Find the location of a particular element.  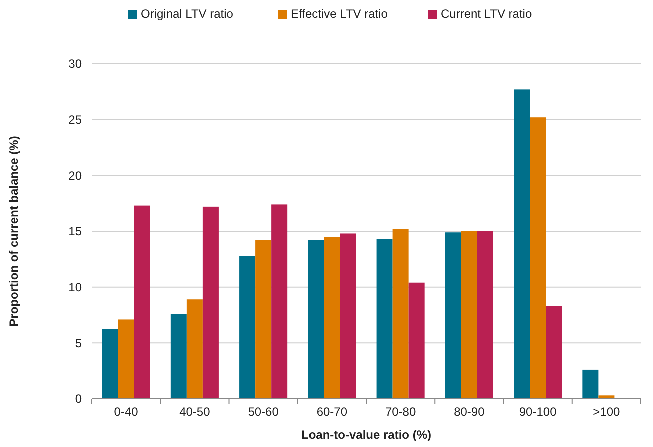

x-tick-label: 40-50 is located at coordinates (195, 412).